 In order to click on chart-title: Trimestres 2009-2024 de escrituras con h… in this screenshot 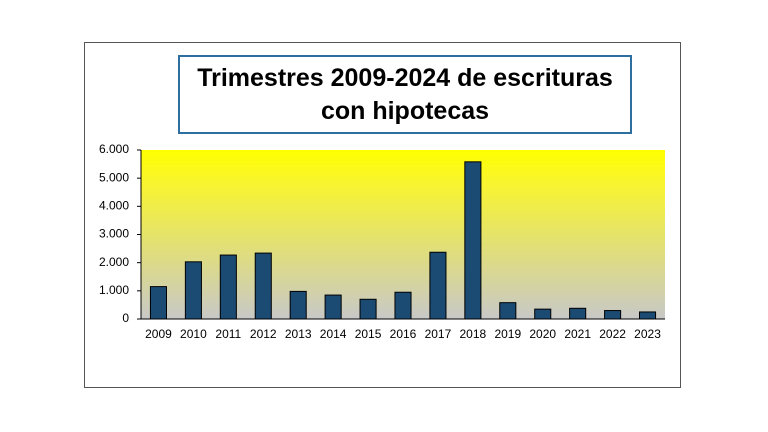, I will do `click(405, 94)`.